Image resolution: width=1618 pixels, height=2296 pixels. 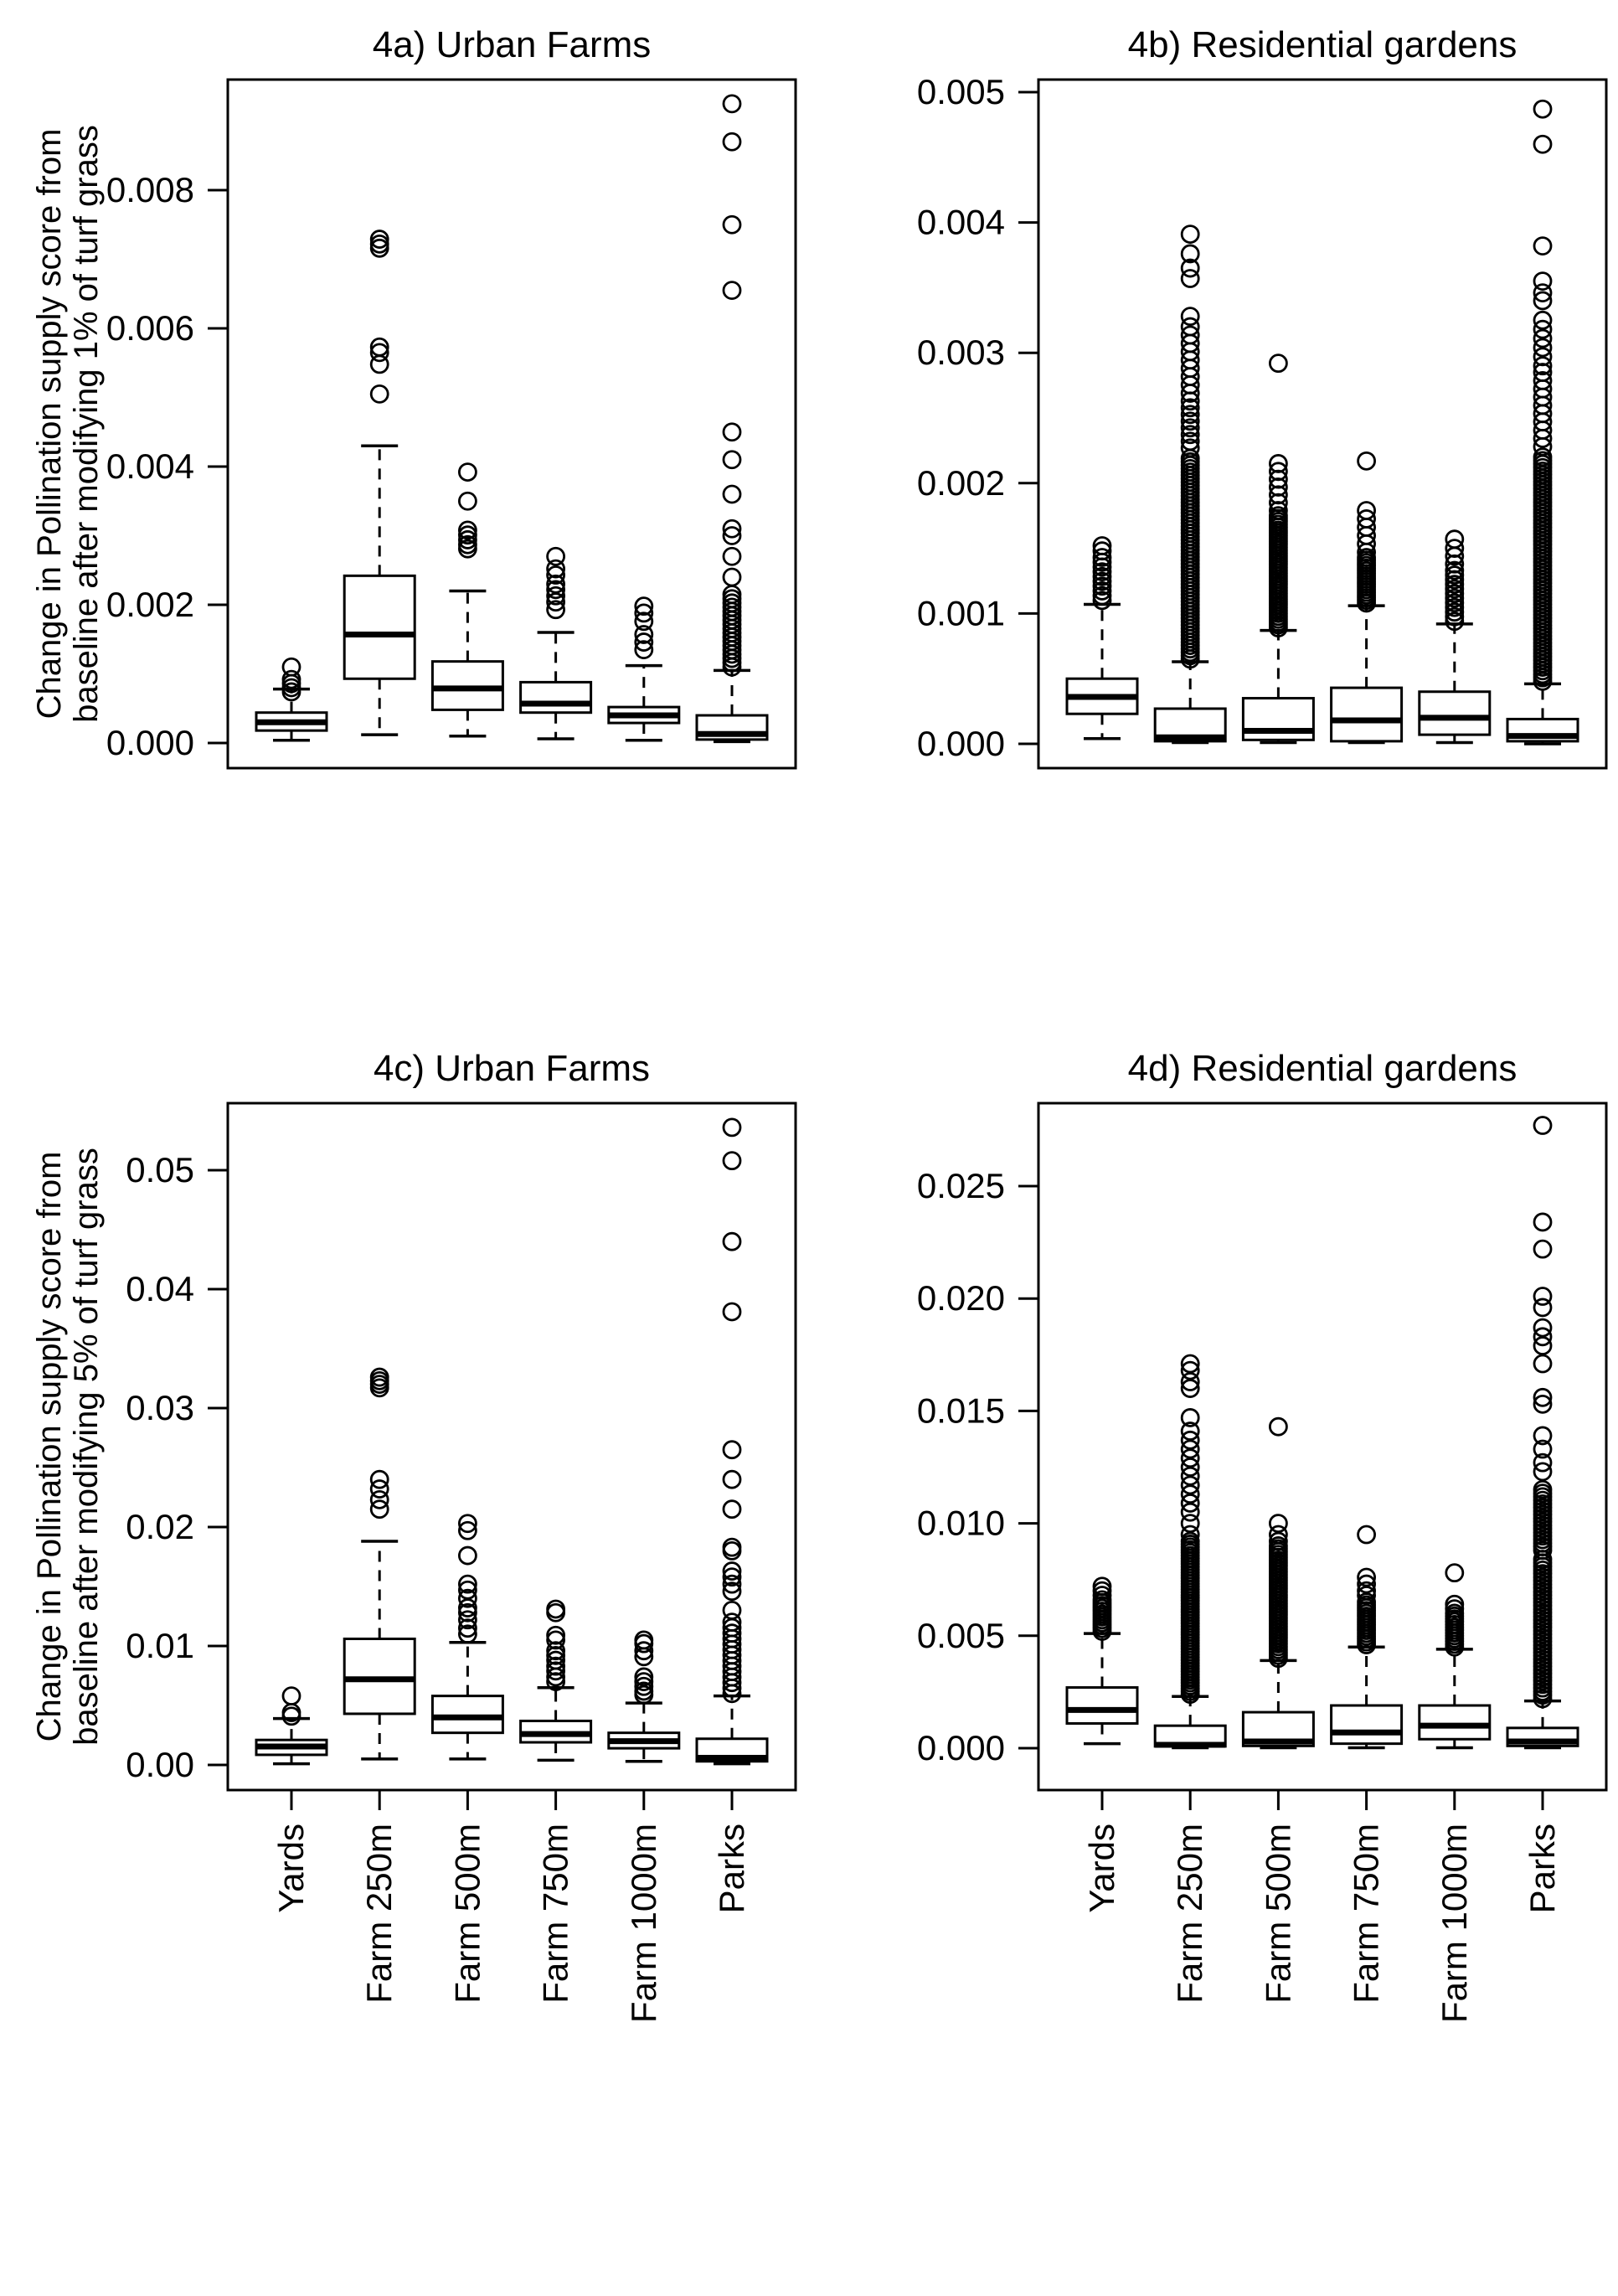 What do you see at coordinates (379, 1914) in the screenshot?
I see `x-category-label: Farm 250m` at bounding box center [379, 1914].